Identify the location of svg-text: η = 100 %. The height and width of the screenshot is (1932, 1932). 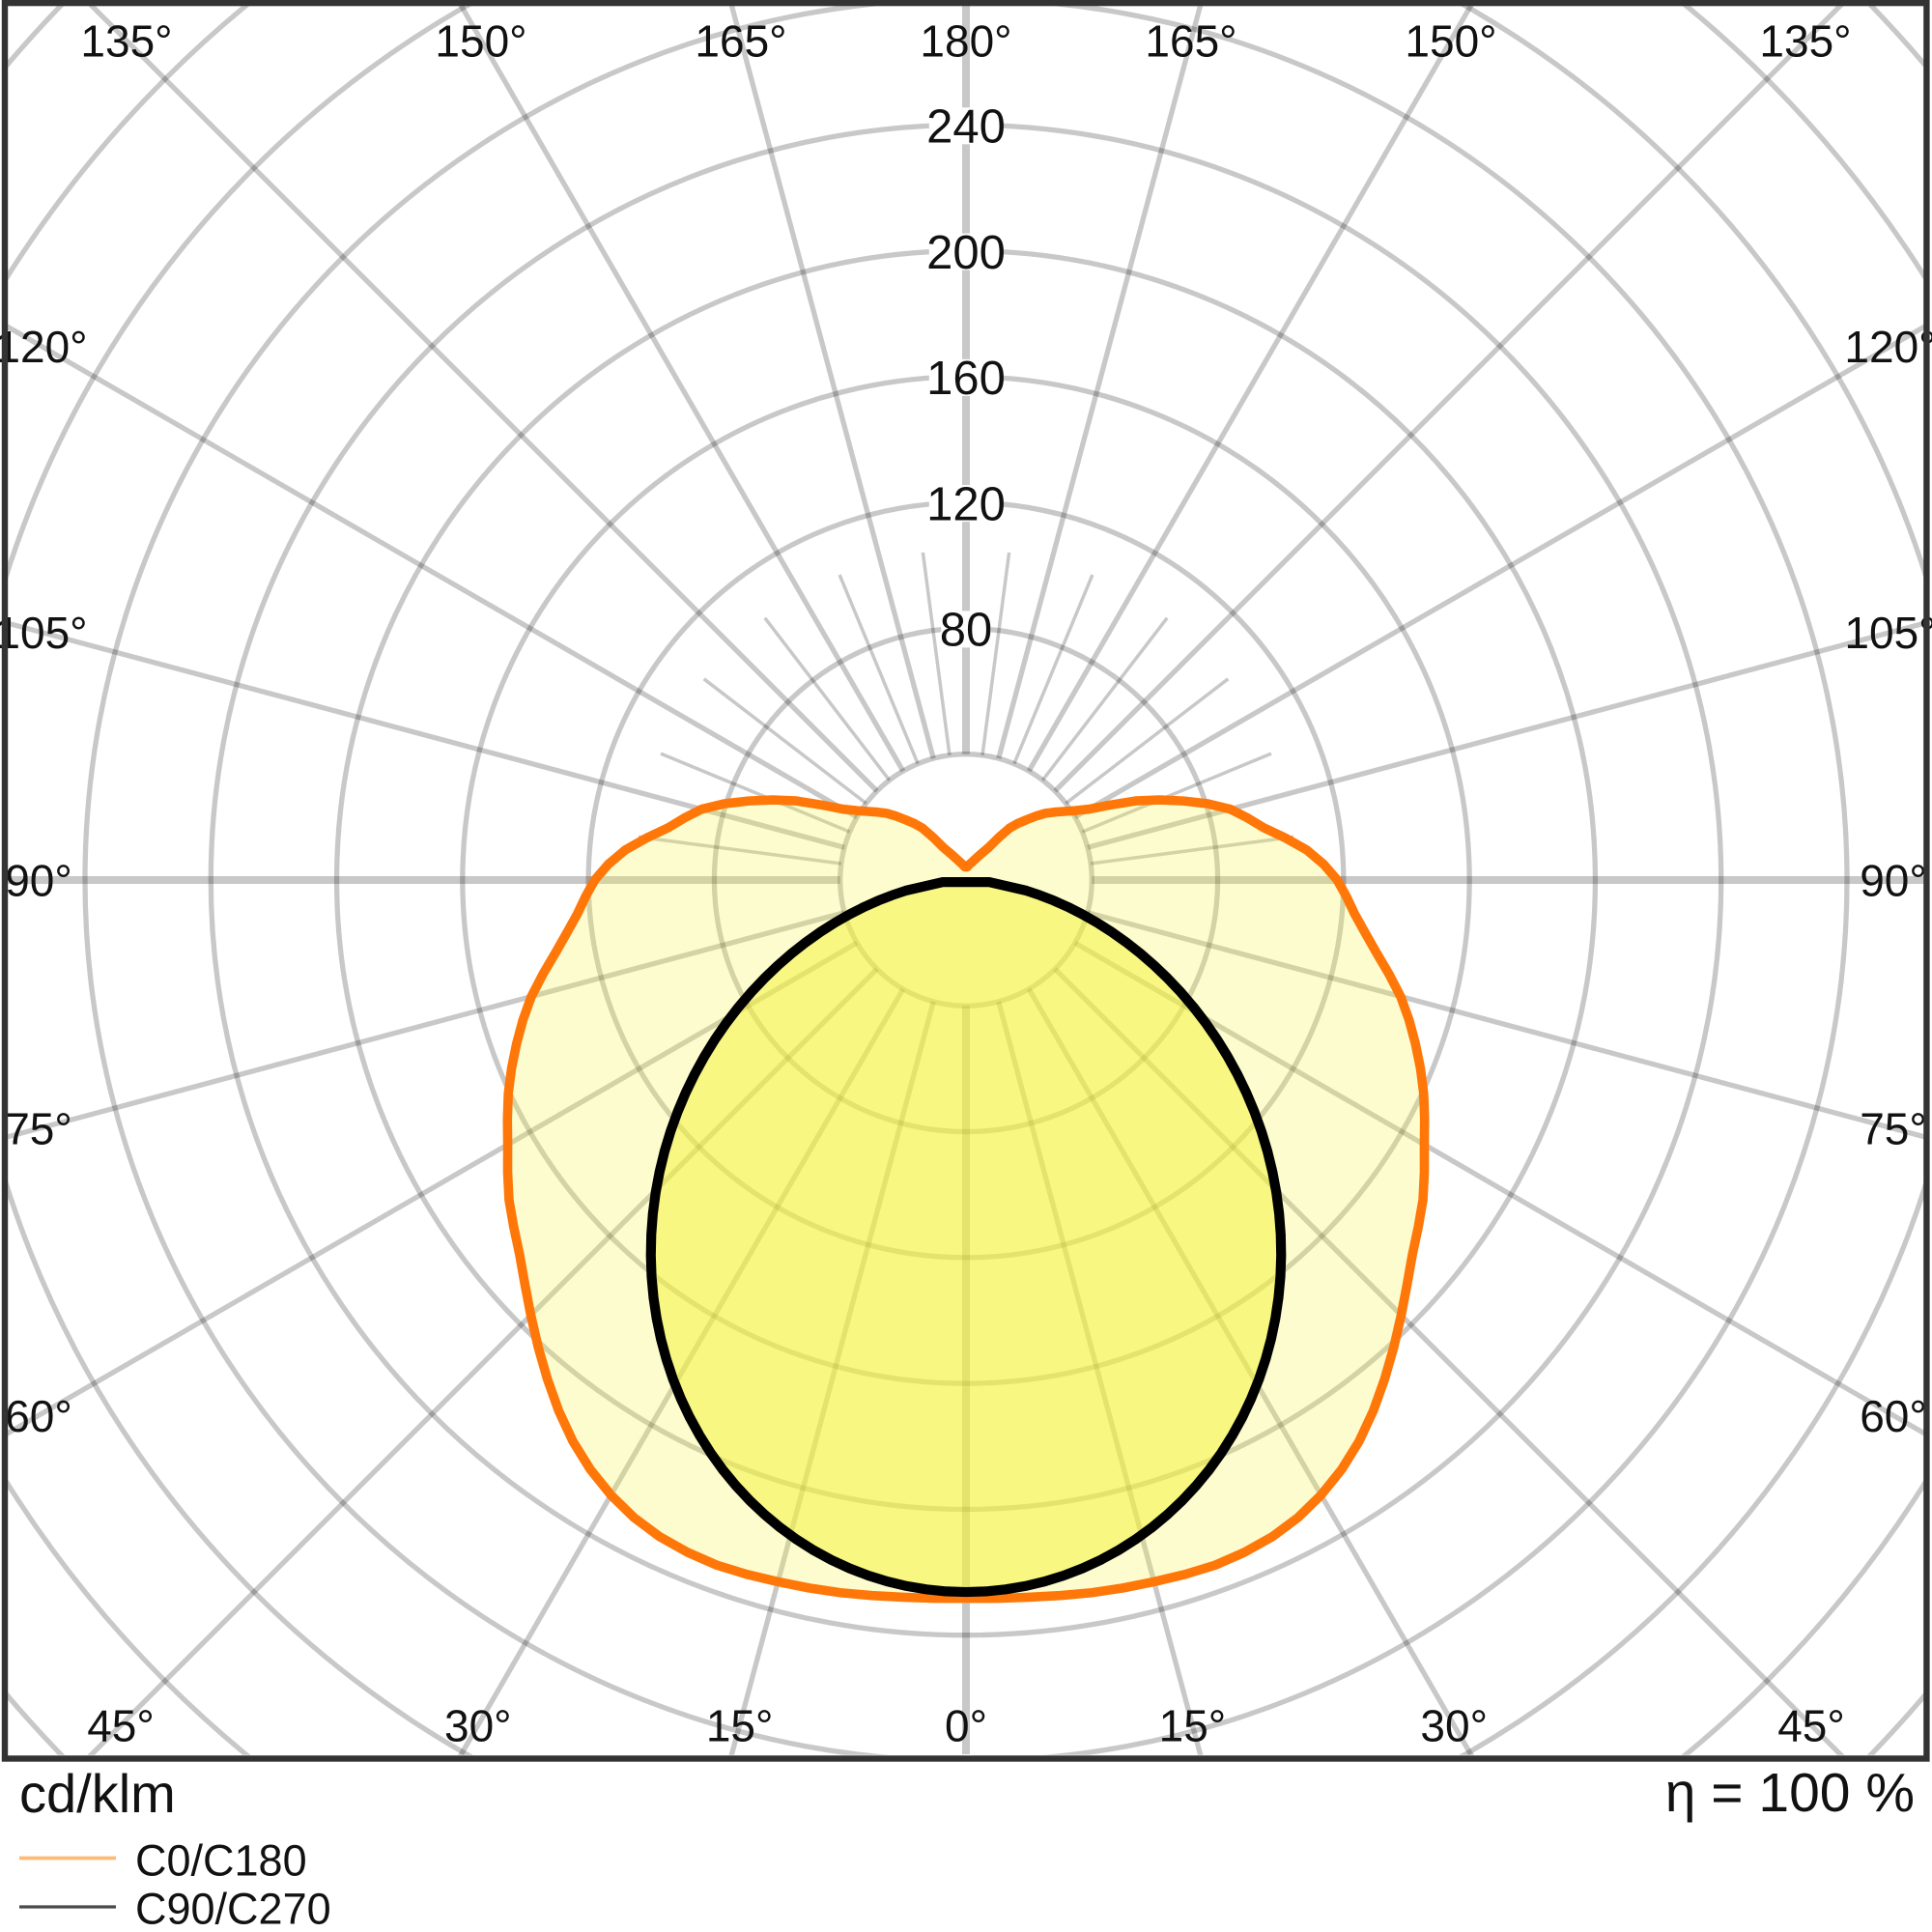
(1790, 1793).